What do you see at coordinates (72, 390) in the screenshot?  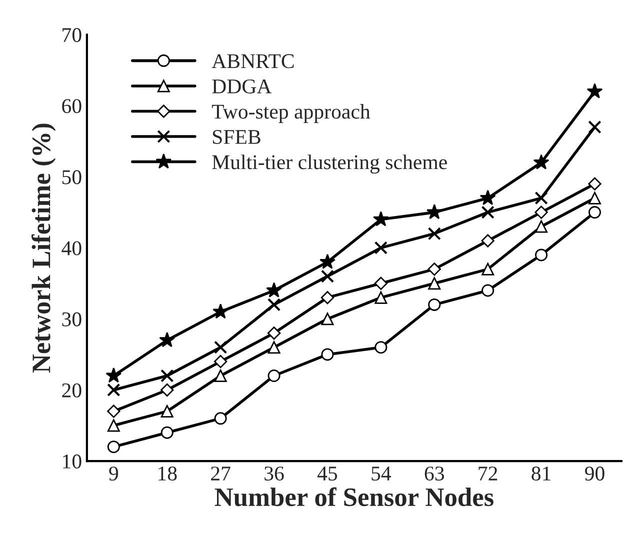 I see `y-tick-label: 20` at bounding box center [72, 390].